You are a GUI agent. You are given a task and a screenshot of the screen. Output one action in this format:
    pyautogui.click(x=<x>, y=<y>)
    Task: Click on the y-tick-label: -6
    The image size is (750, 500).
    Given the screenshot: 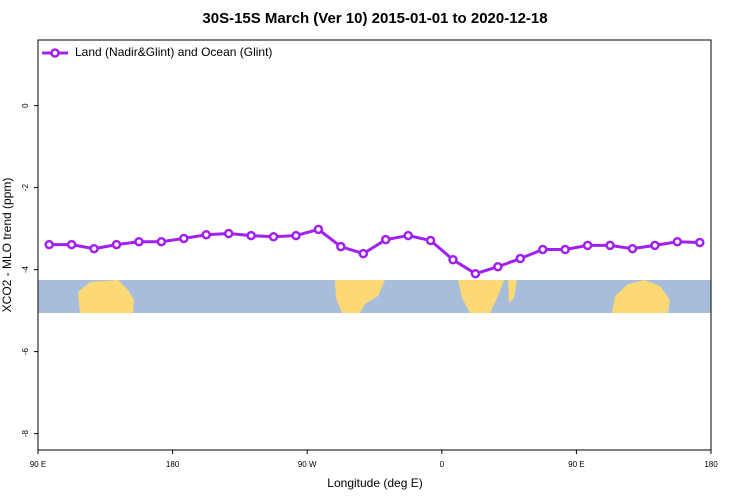 What is the action you would take?
    pyautogui.click(x=25, y=351)
    